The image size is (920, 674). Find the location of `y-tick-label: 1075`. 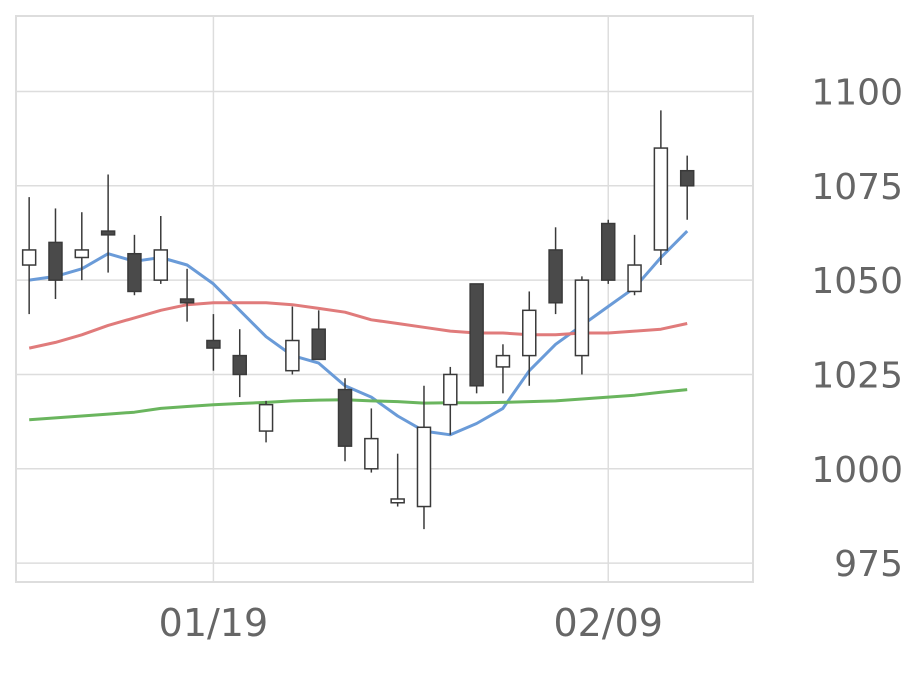

y-tick-label: 1075 is located at coordinates (857, 187).